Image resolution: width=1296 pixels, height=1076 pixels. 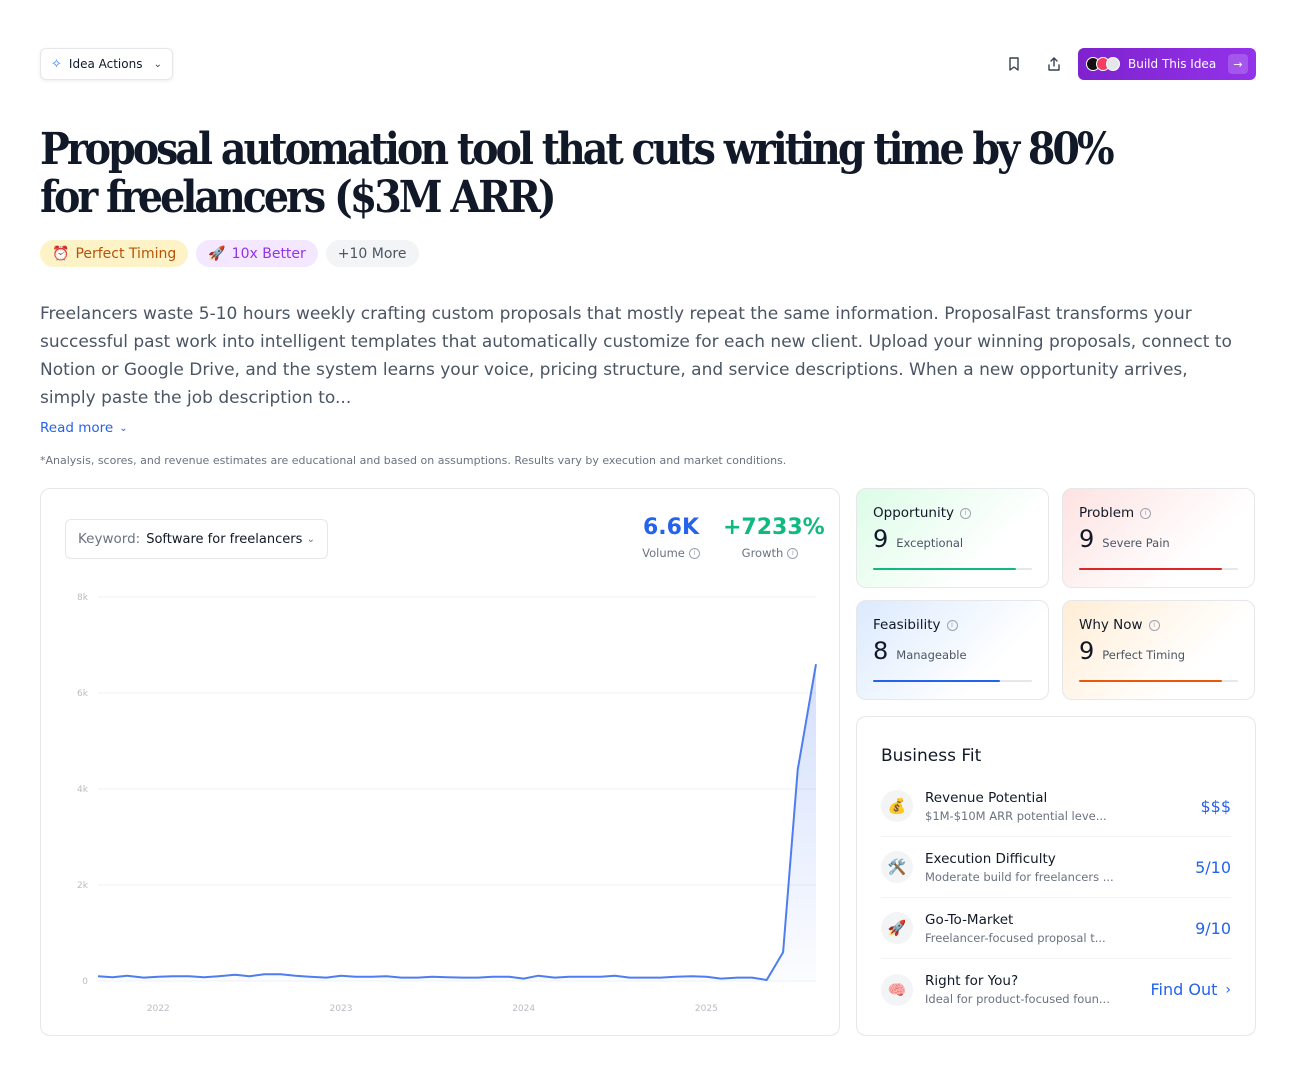 What do you see at coordinates (881, 651) in the screenshot?
I see `score-value: 8` at bounding box center [881, 651].